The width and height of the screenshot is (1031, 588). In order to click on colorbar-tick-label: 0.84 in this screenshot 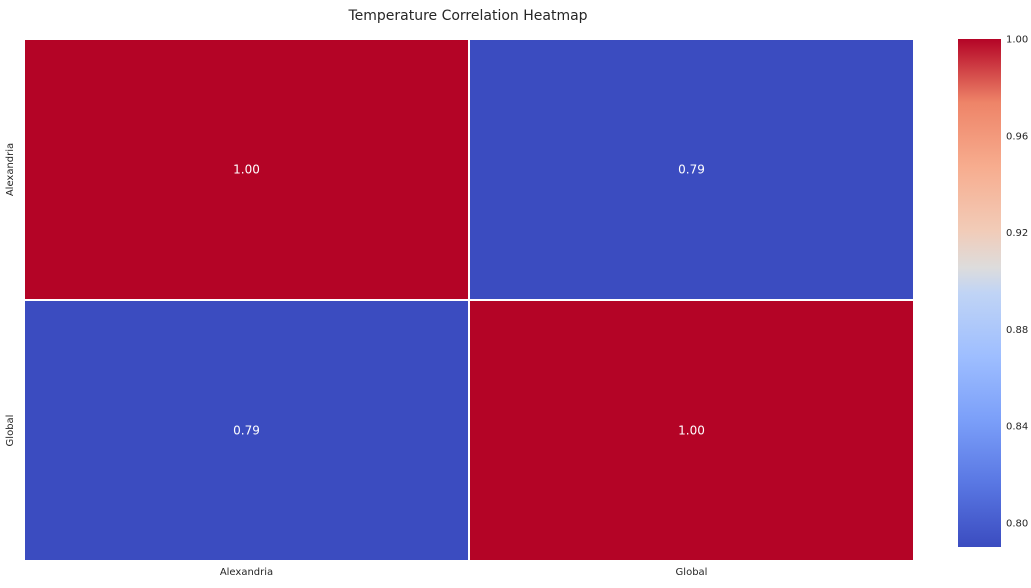, I will do `click(1017, 427)`.